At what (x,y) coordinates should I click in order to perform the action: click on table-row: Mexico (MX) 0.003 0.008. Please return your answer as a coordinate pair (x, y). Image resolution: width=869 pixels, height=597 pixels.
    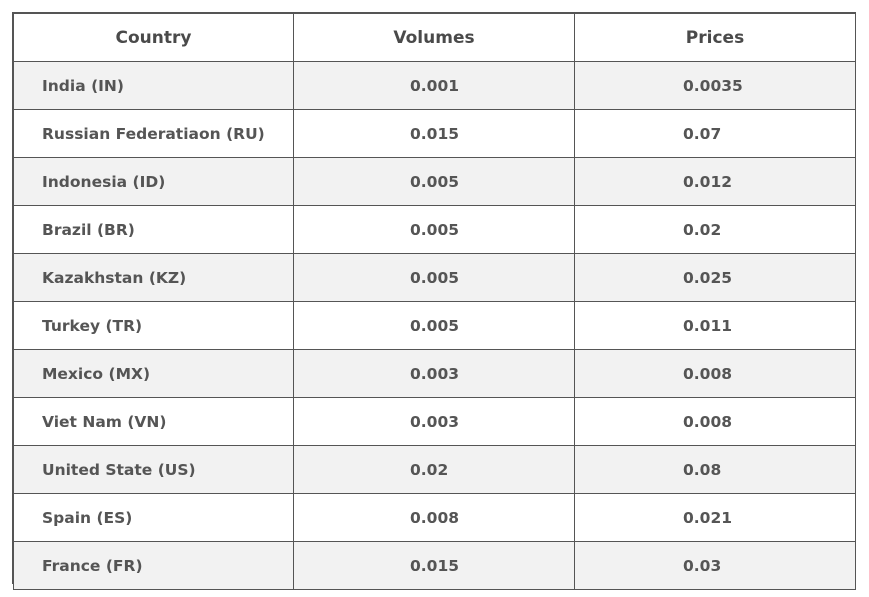
    Looking at the image, I should click on (434, 373).